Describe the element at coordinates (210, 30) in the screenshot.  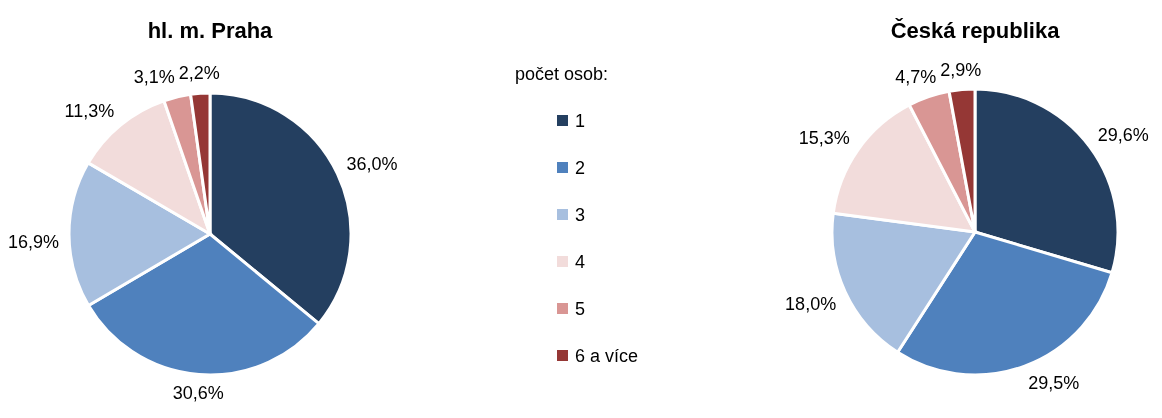
I see `chart-title: hl. m. Praha` at that location.